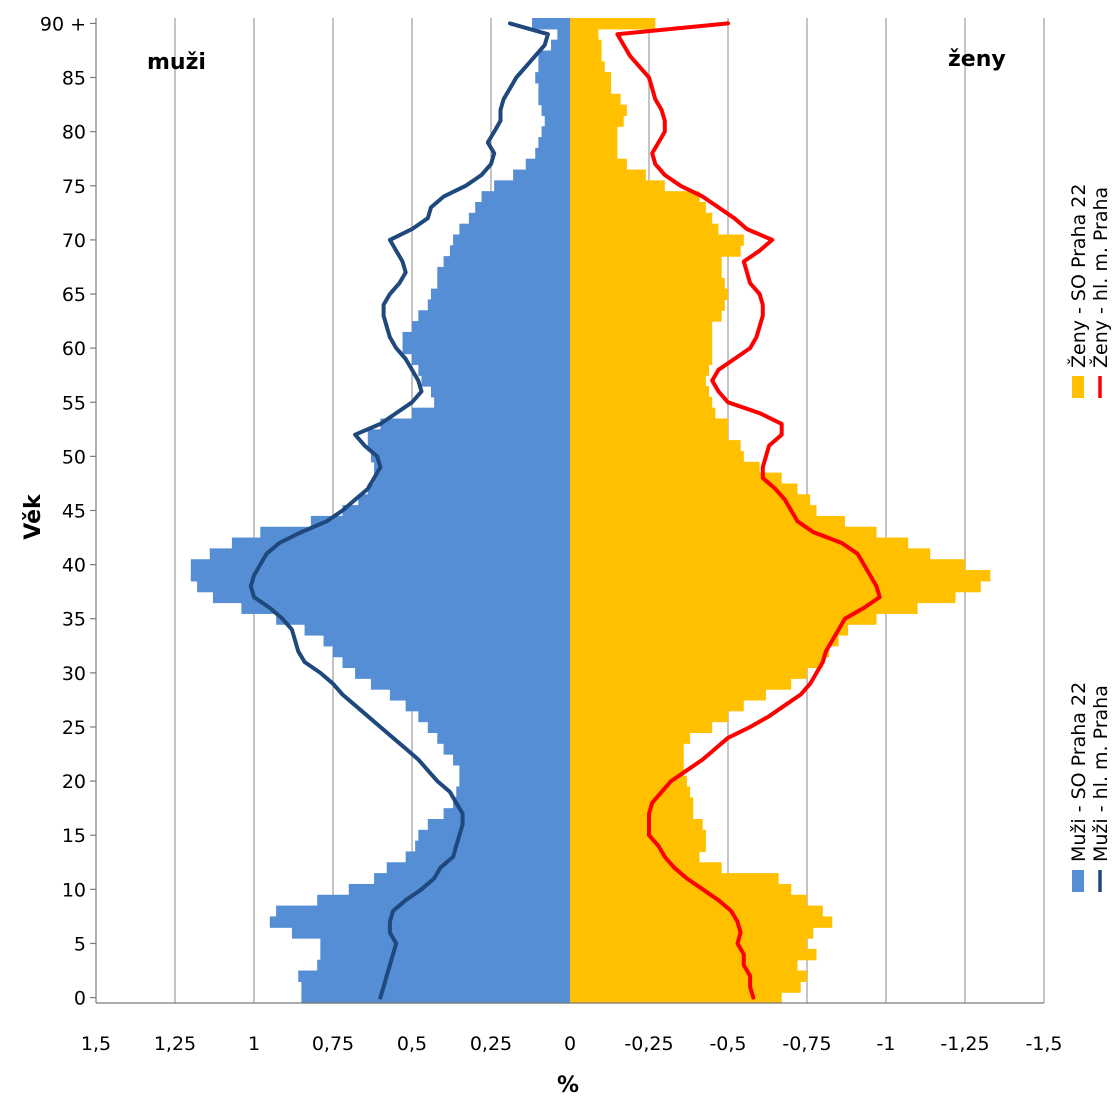 The image size is (1114, 1102). Describe the element at coordinates (74, 890) in the screenshot. I see `y-tick-label: 10` at that location.